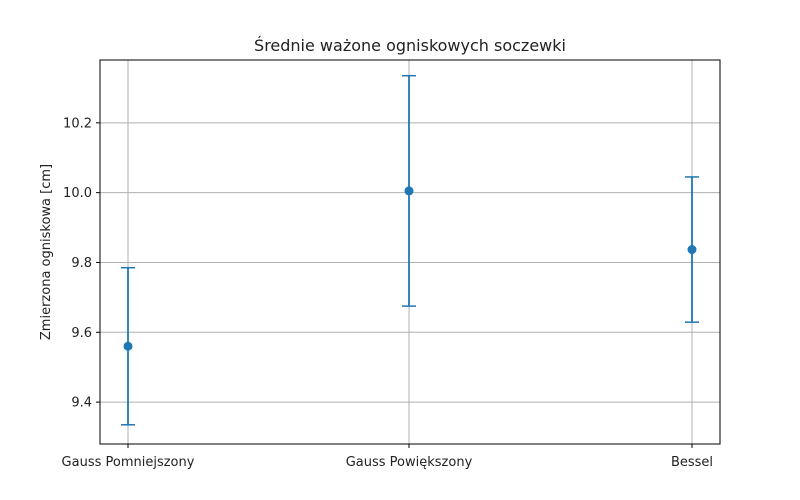  I want to click on x-tick-label: Gauss Pomniejszony, so click(128, 462).